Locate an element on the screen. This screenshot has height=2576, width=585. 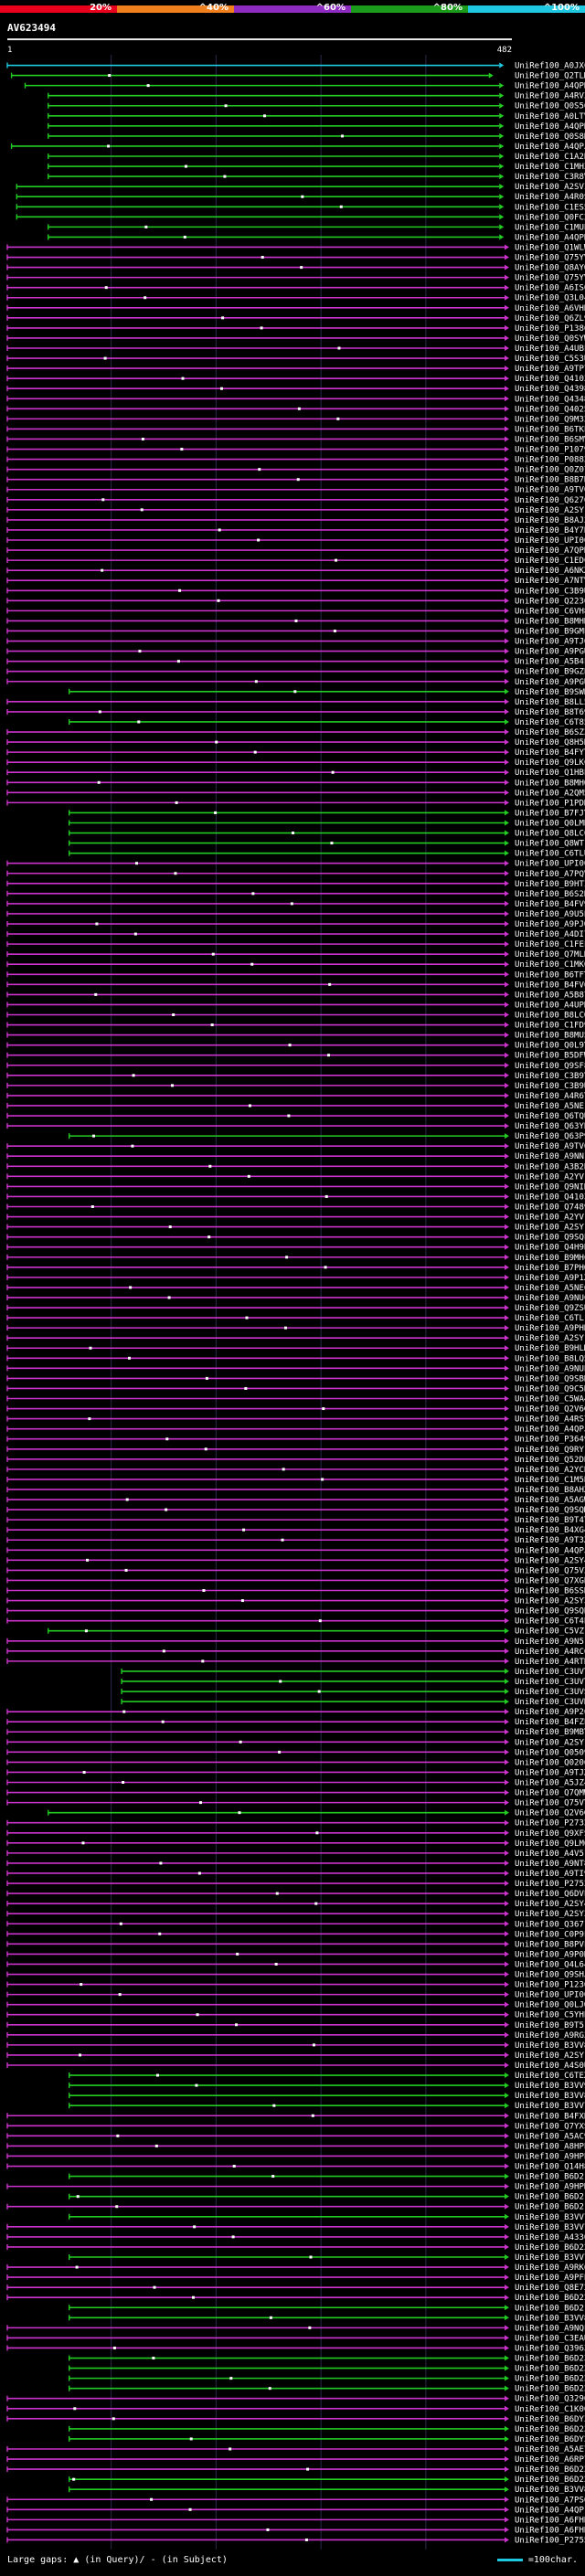
hit-label: UniRef100_B6SSN3 is located at coordinates (550, 1591).